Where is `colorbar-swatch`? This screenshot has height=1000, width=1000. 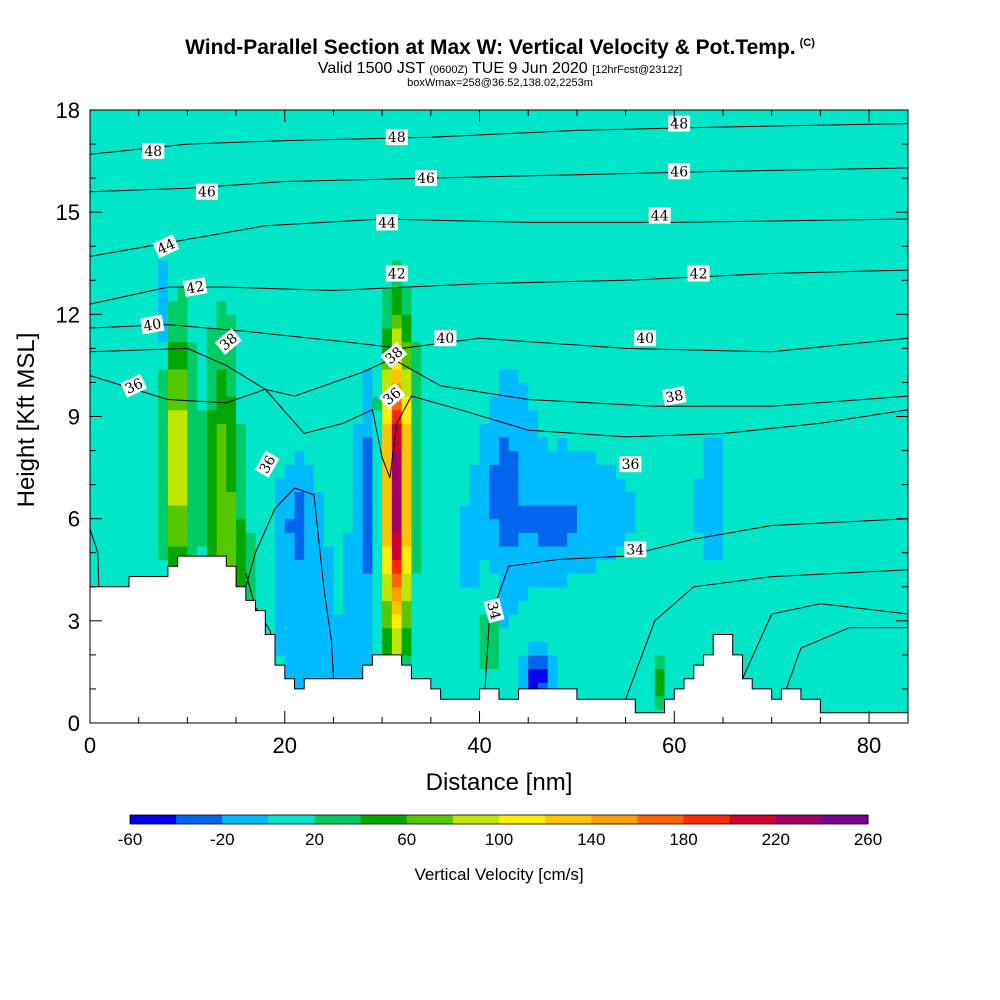 colorbar-swatch is located at coordinates (245, 819).